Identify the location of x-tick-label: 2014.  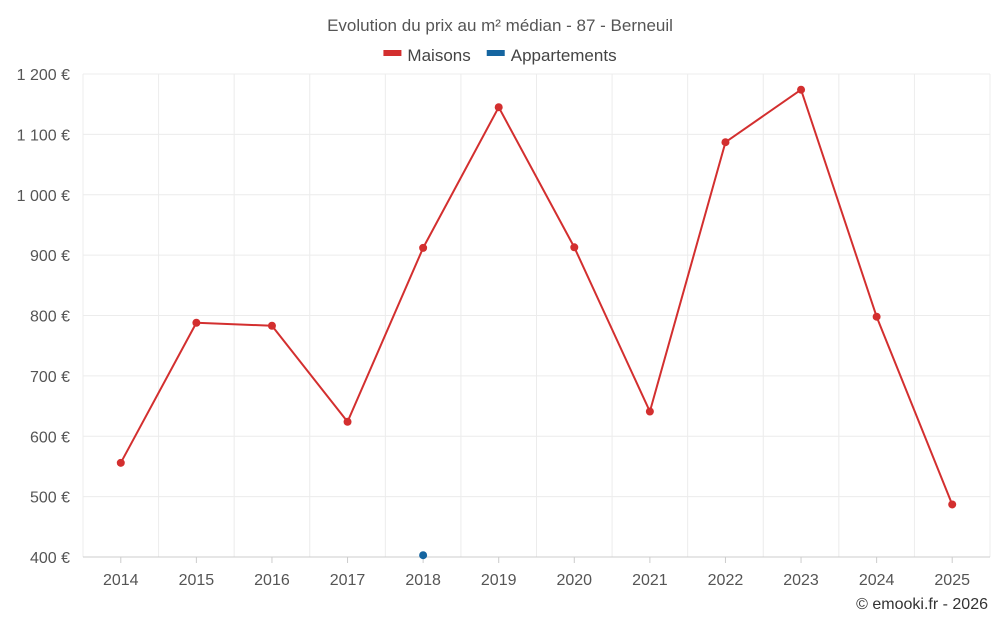
(121, 580).